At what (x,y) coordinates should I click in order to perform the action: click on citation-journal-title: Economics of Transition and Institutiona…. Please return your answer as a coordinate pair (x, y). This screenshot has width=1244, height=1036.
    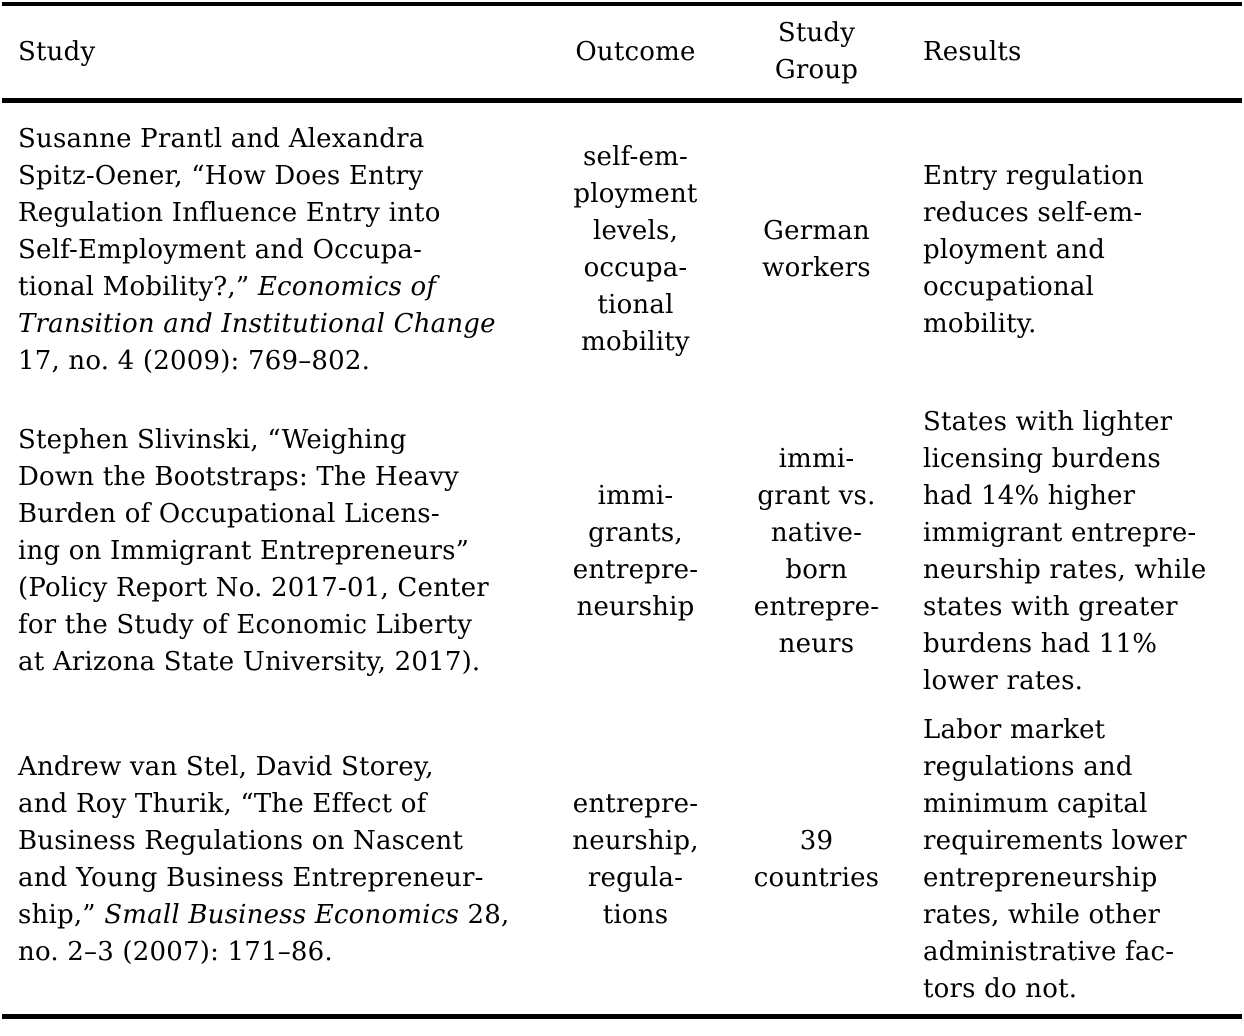
    Looking at the image, I should click on (257, 305).